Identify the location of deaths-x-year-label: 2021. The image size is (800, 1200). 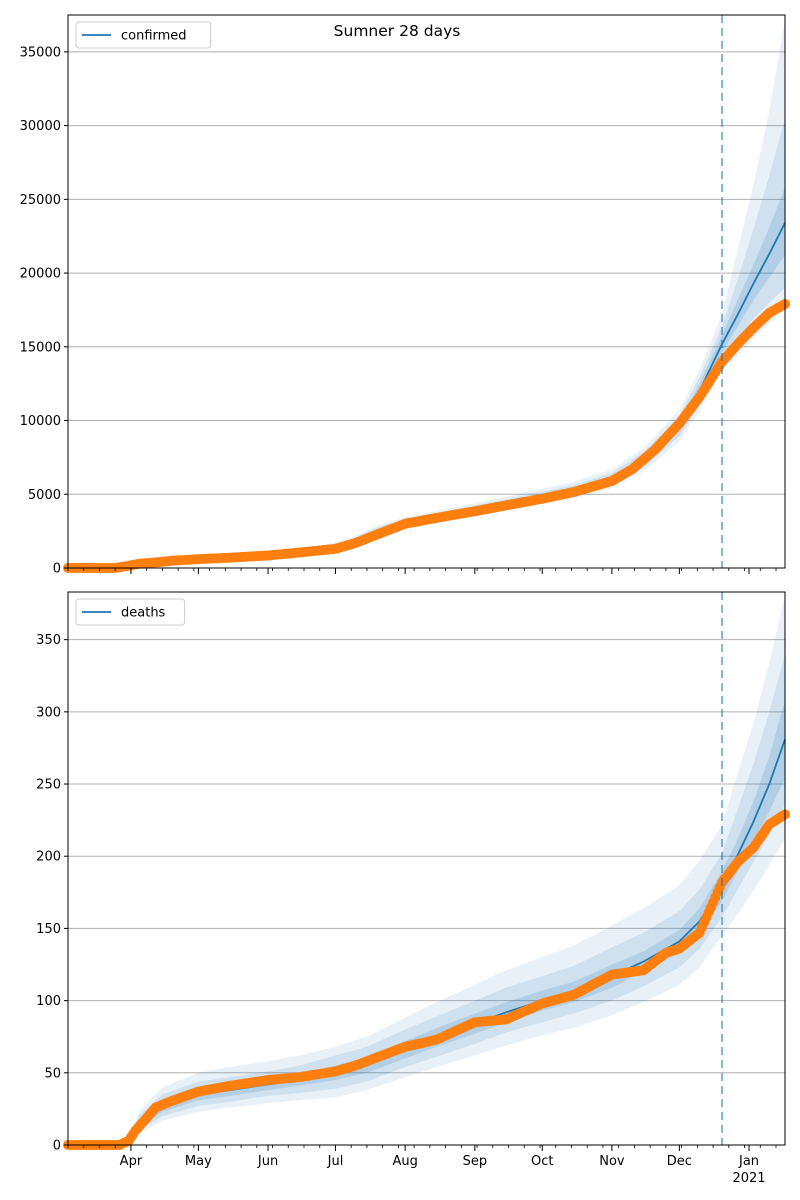
(748, 1178).